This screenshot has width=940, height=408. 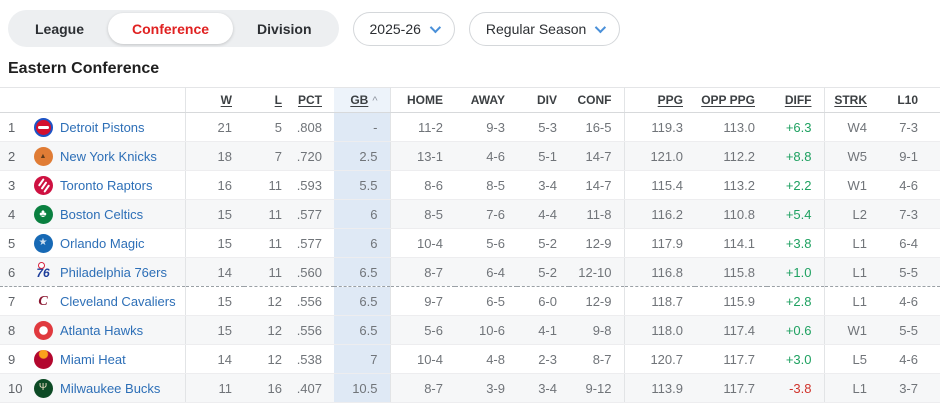 I want to click on cell-diff: +2.2, so click(x=796, y=185).